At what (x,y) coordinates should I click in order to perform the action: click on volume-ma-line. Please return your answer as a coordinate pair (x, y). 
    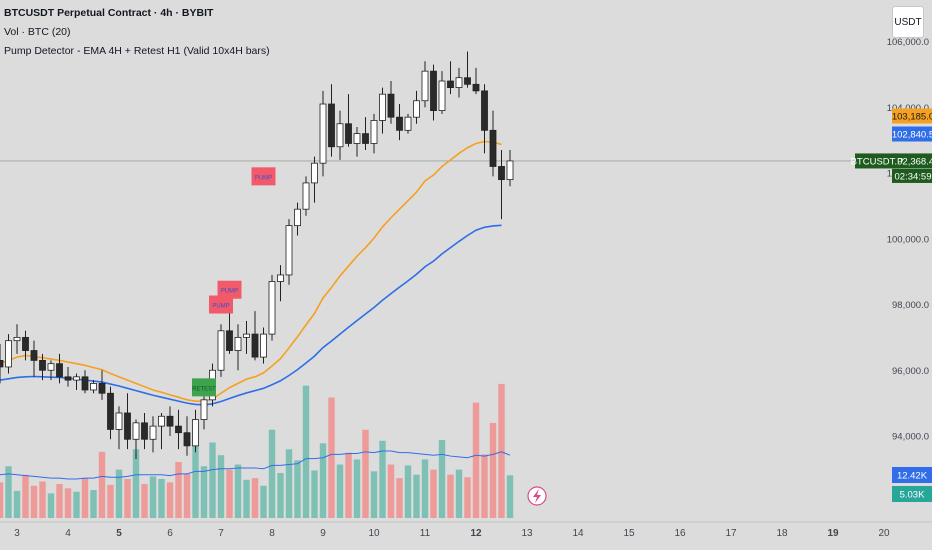
    Looking at the image, I should click on (255, 465).